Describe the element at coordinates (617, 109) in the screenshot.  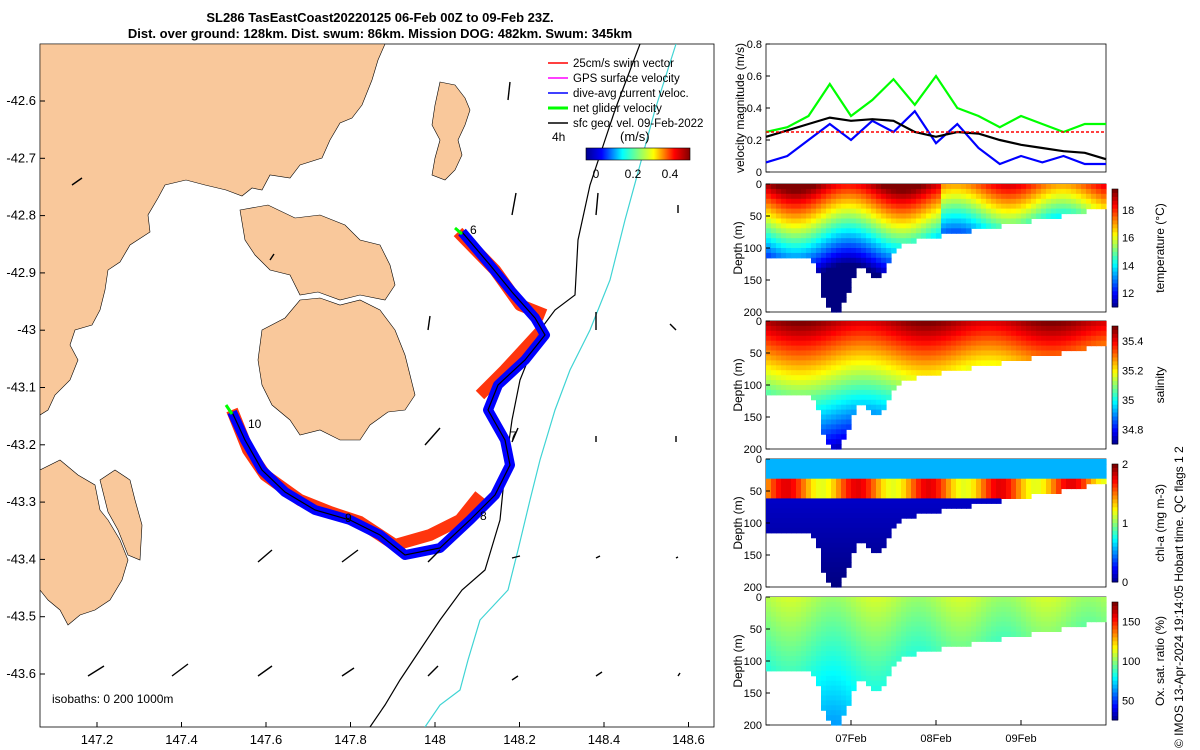
I see `legend-entry: net glider velocity` at that location.